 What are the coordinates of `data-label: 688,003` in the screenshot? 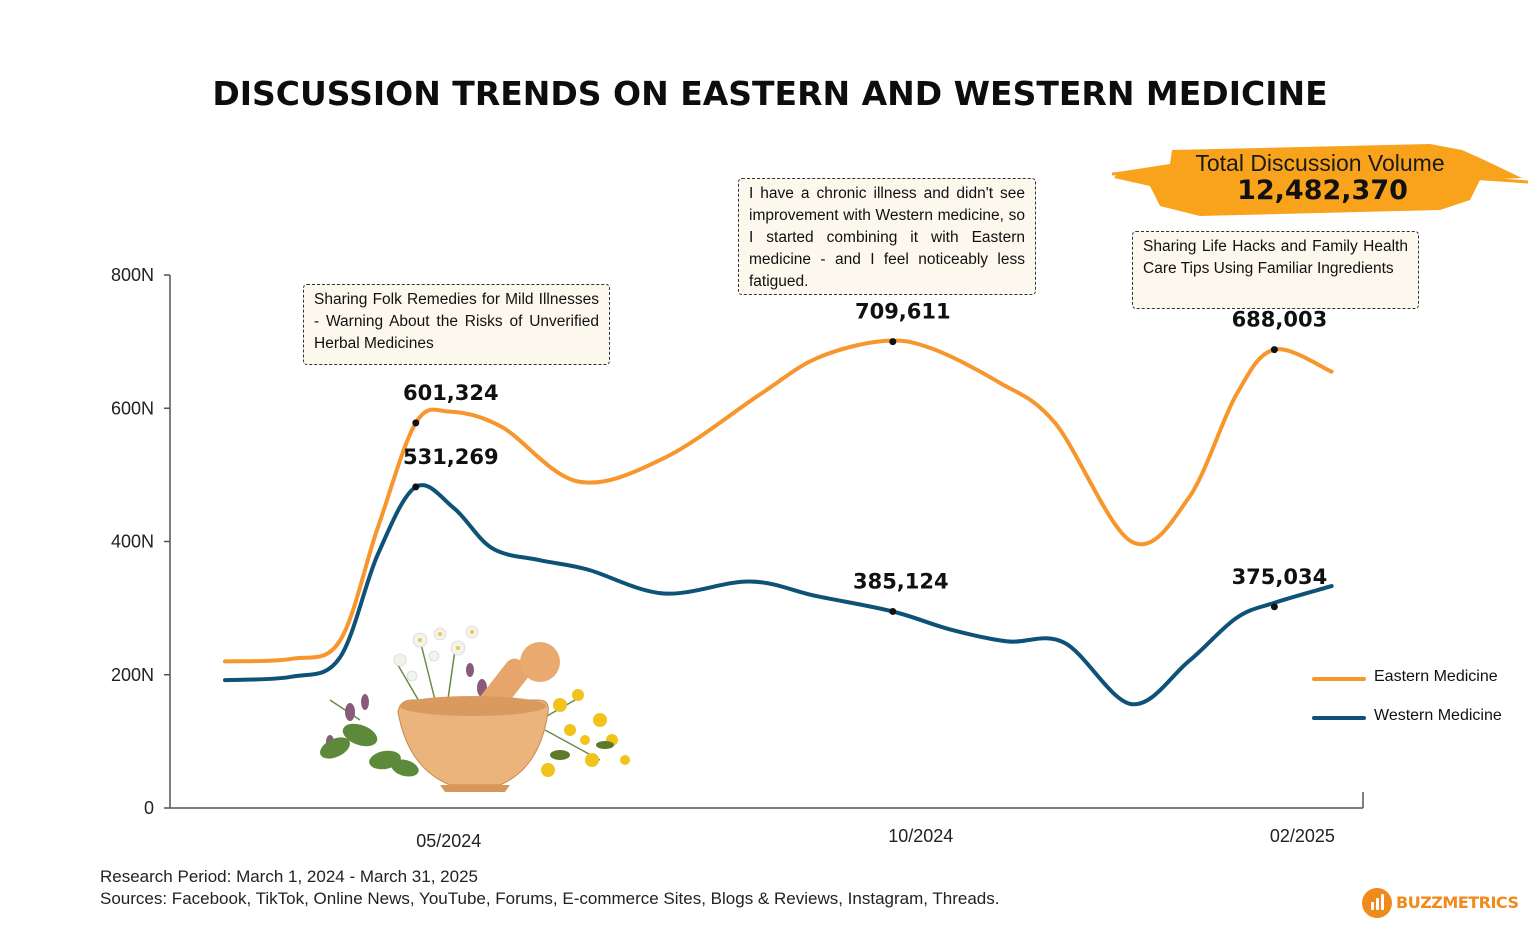 It's located at (1280, 320).